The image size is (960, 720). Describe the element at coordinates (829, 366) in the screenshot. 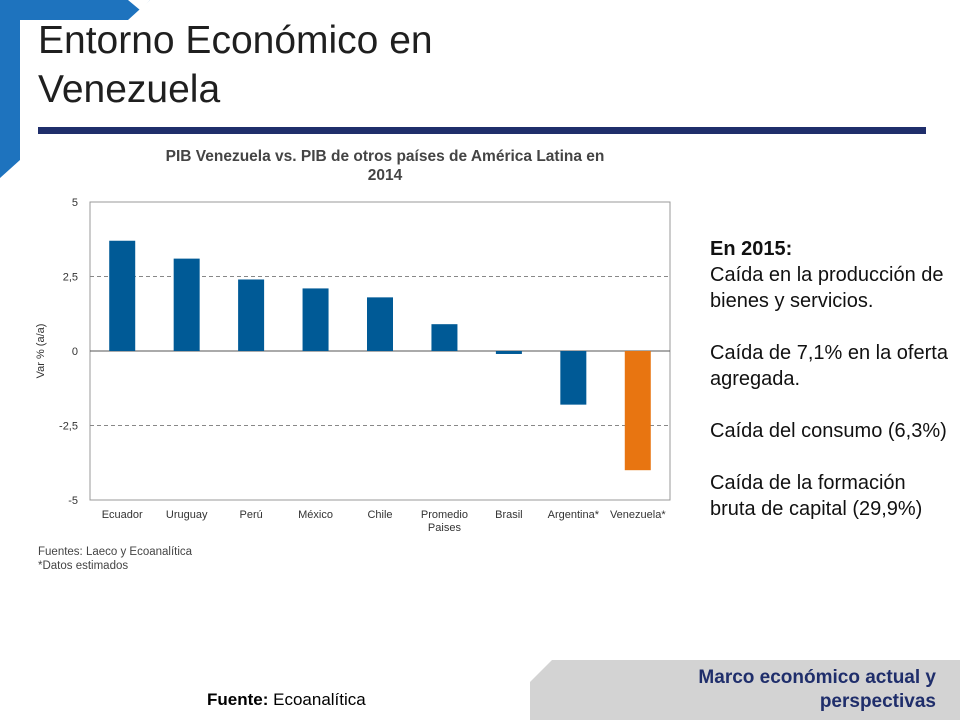

I see `side-panel-item-supply: Caída de 7,1% en la oferta agregada.` at that location.